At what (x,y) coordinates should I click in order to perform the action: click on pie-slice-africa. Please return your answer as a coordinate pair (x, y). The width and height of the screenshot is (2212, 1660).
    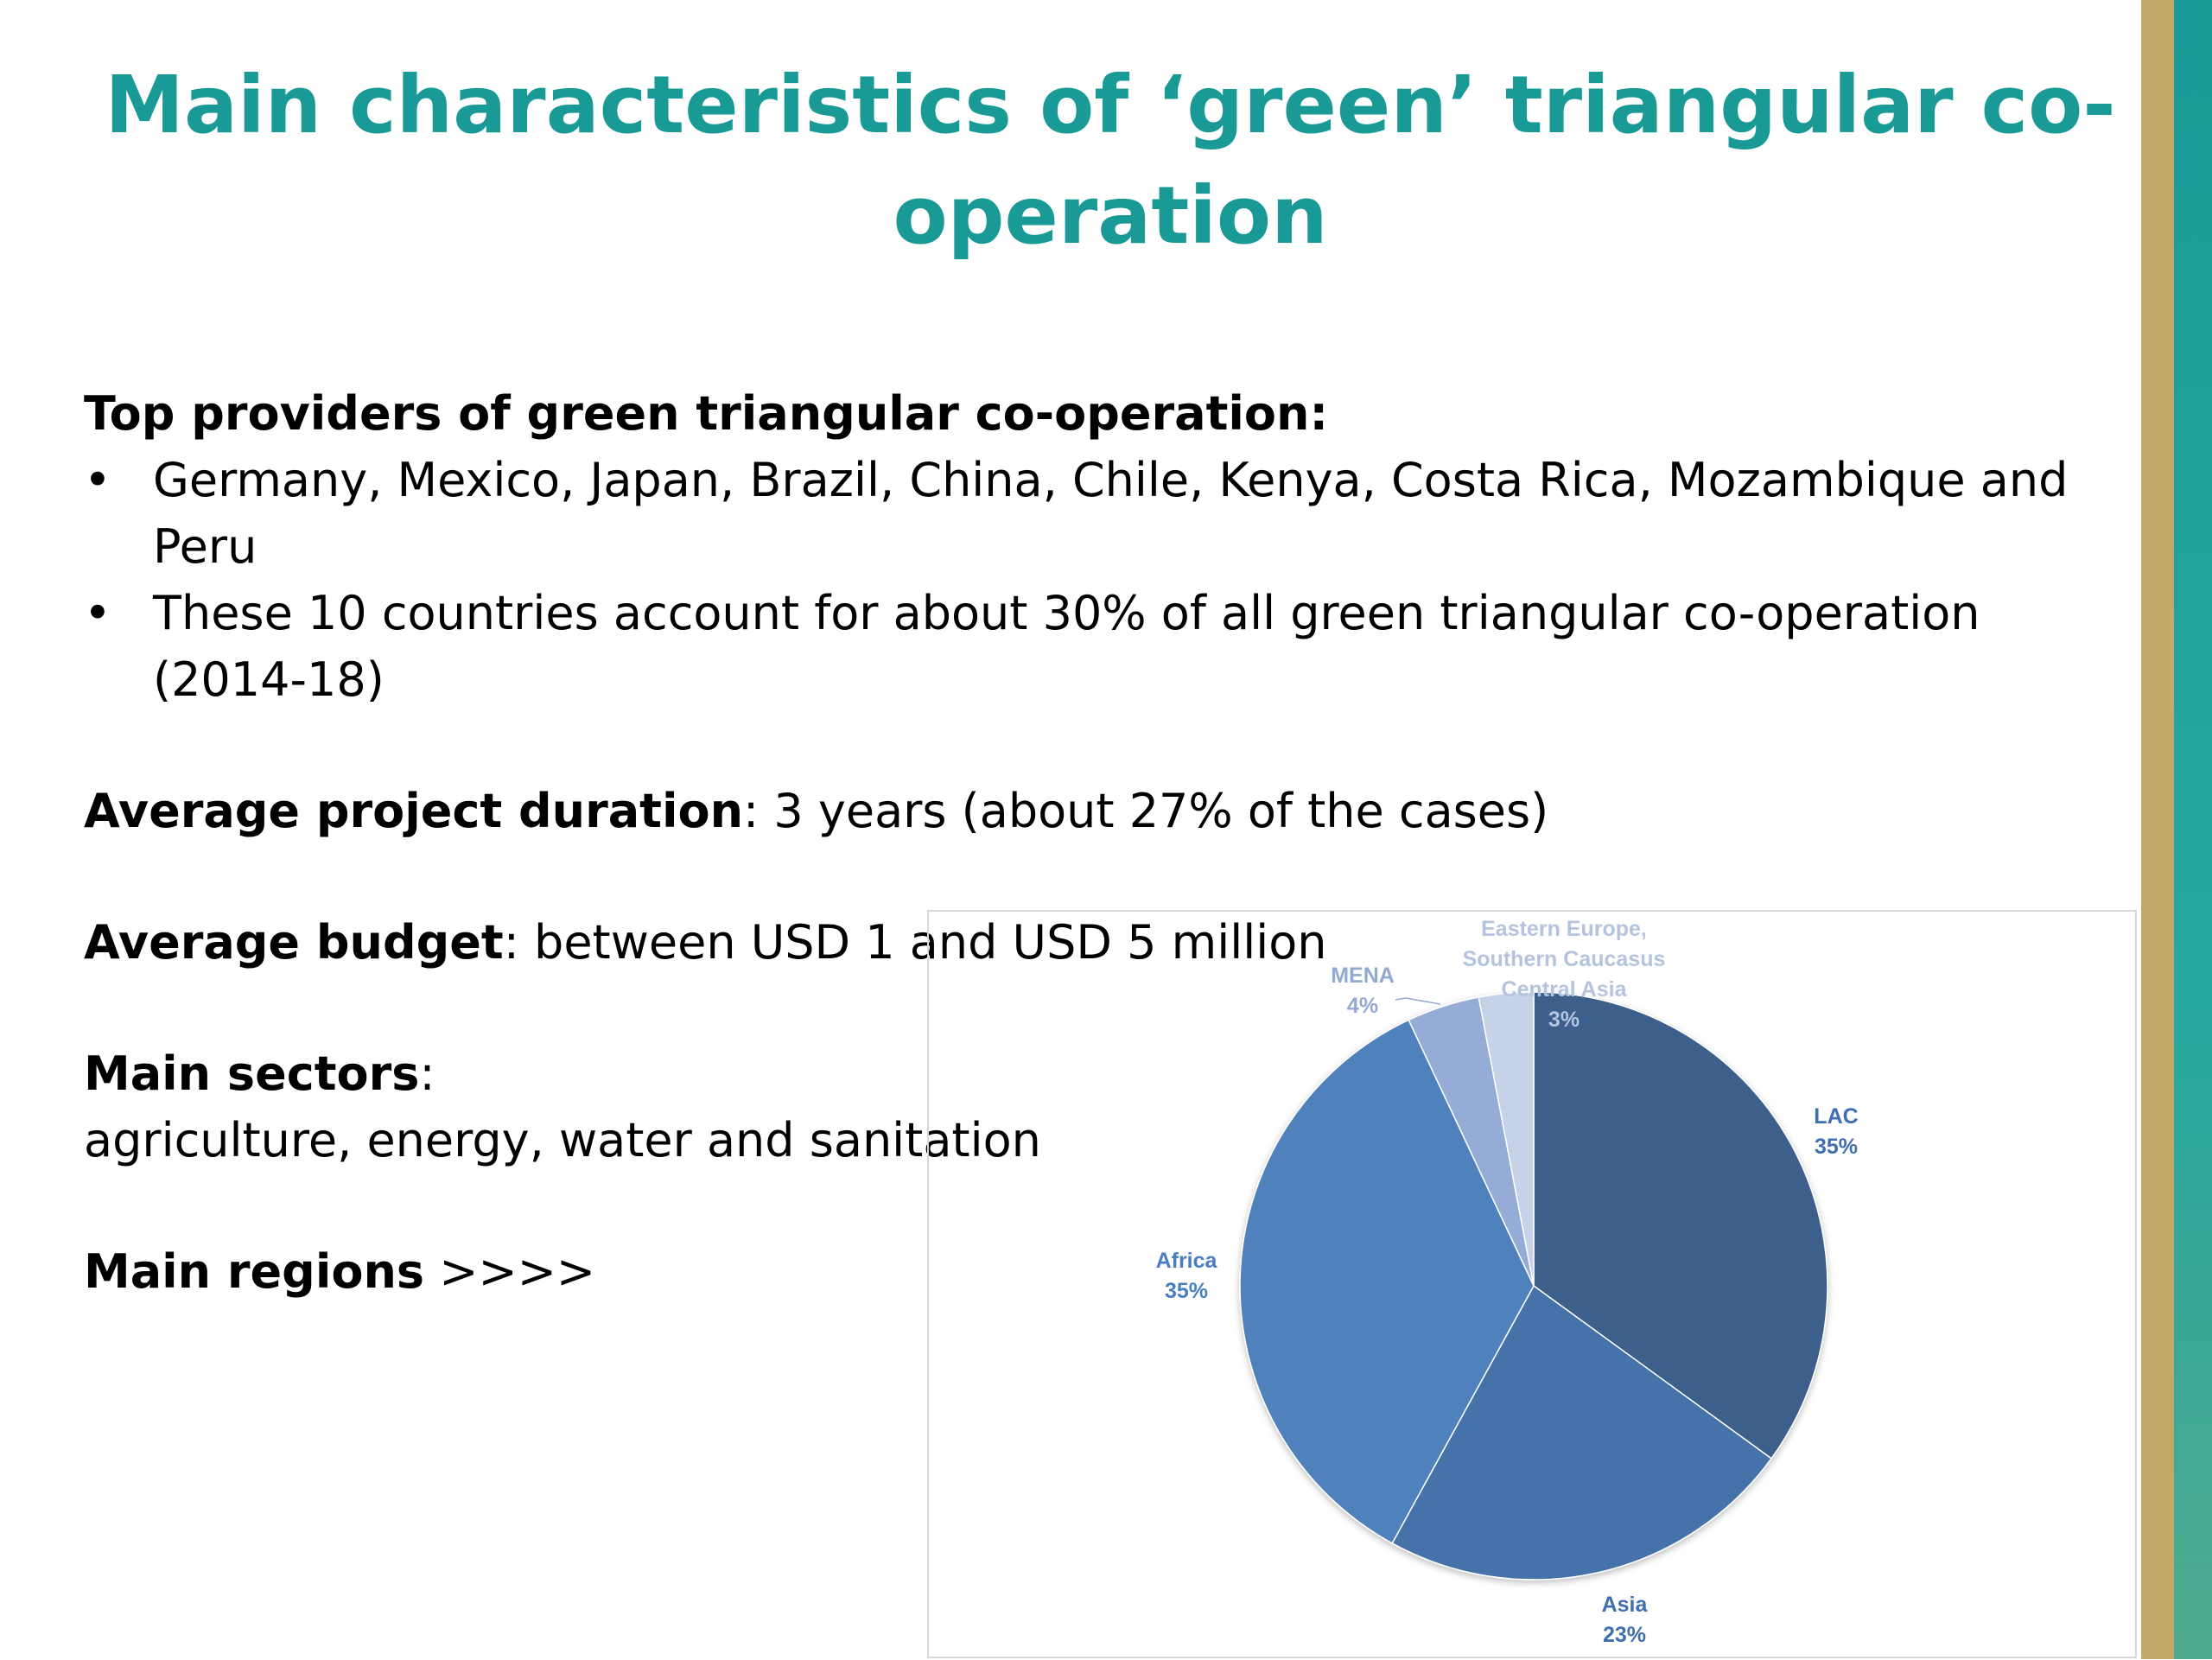
    Looking at the image, I should click on (1387, 1281).